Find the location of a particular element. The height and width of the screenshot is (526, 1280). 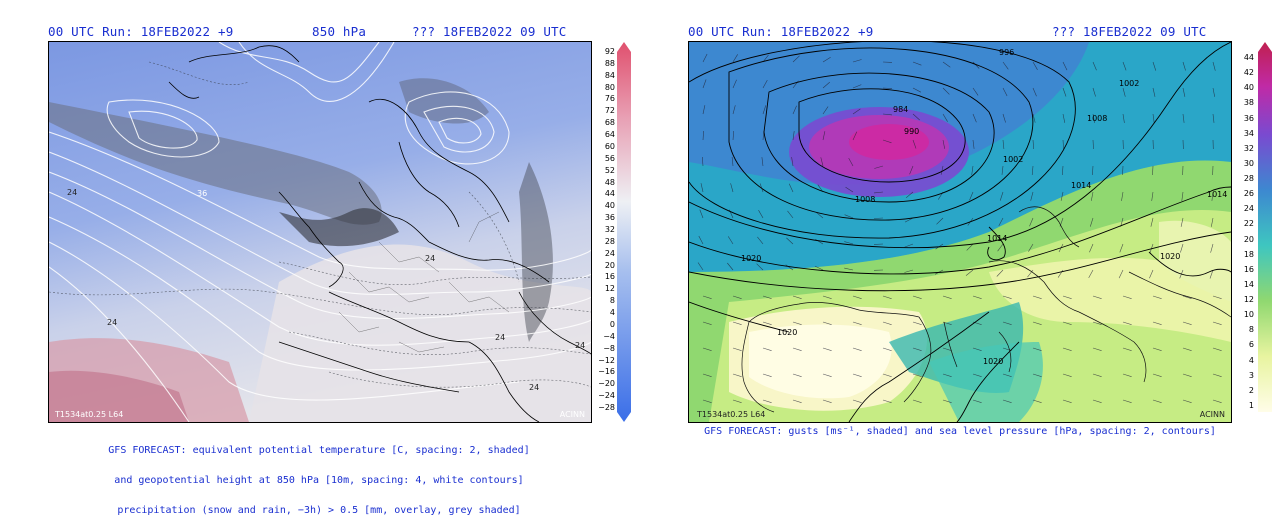

colorbar-tick-label: 80 is located at coordinates (603, 88).